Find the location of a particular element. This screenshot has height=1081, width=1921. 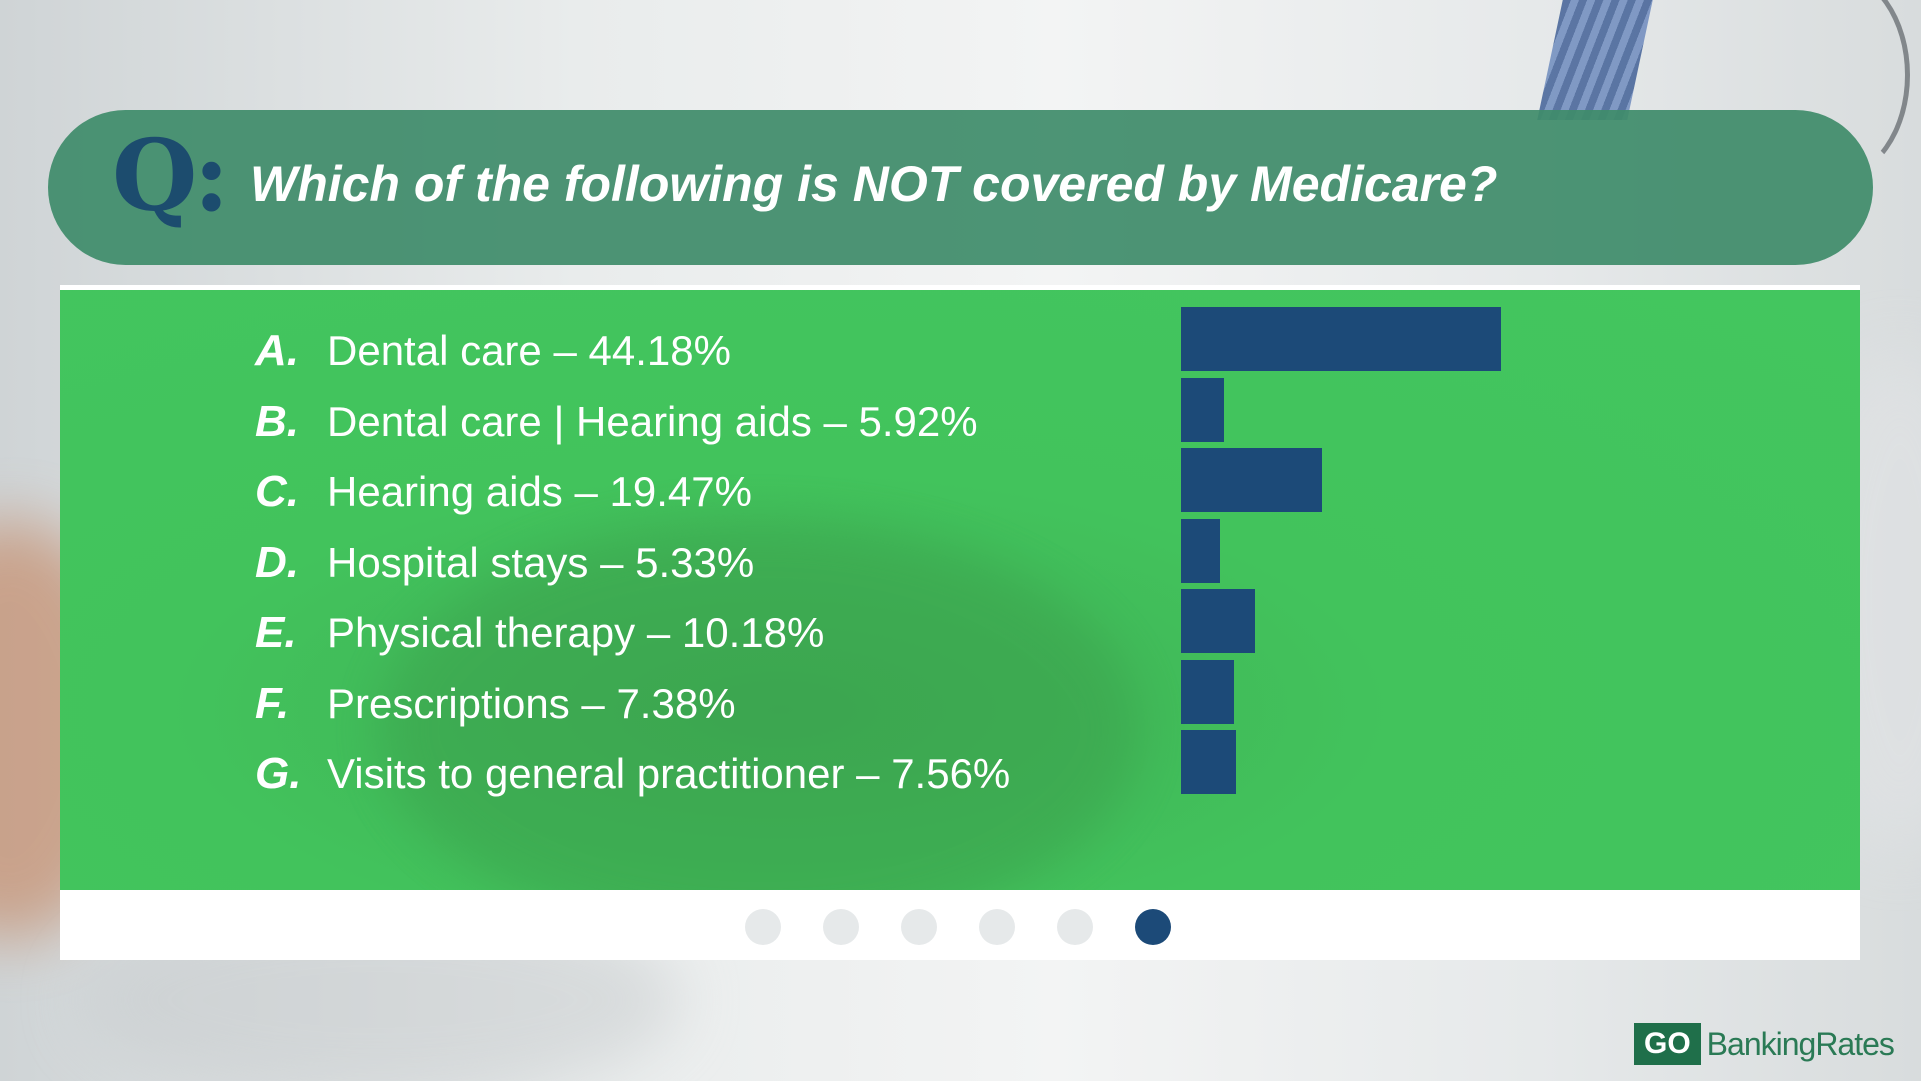

option-row: E. Physical therapy – 10.18% is located at coordinates (539, 633).